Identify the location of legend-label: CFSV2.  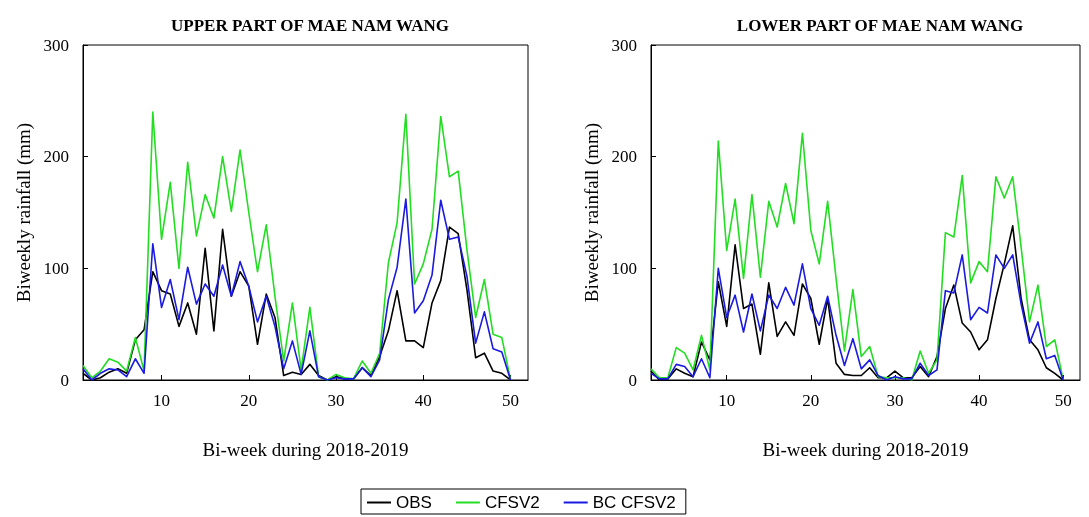
(512, 502).